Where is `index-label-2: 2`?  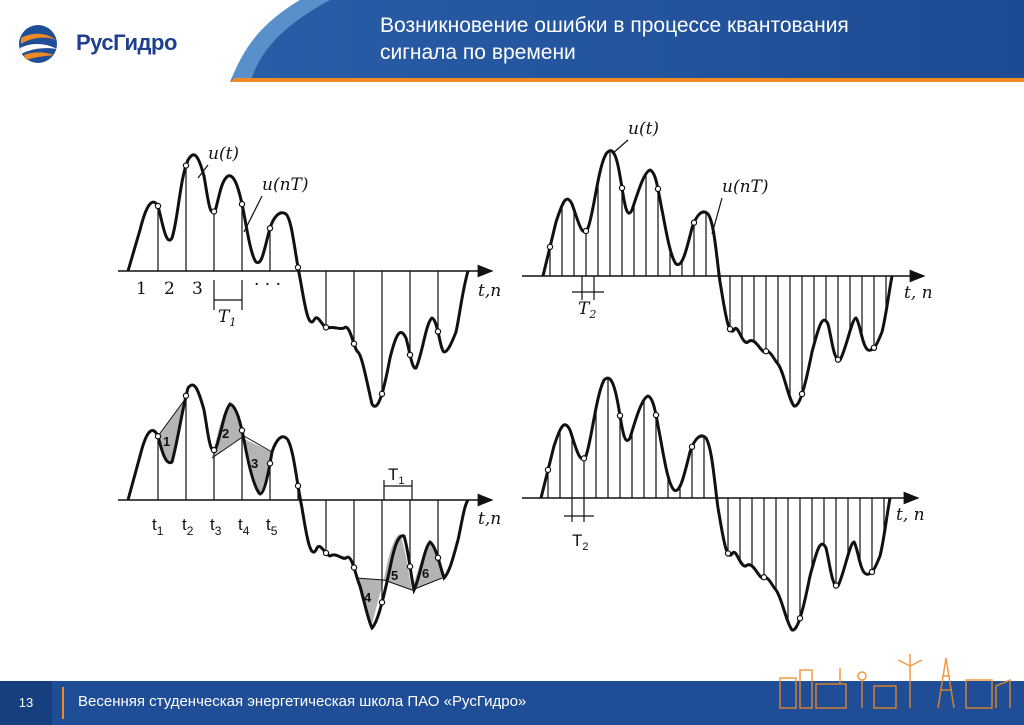
index-label-2: 2 is located at coordinates (169, 289).